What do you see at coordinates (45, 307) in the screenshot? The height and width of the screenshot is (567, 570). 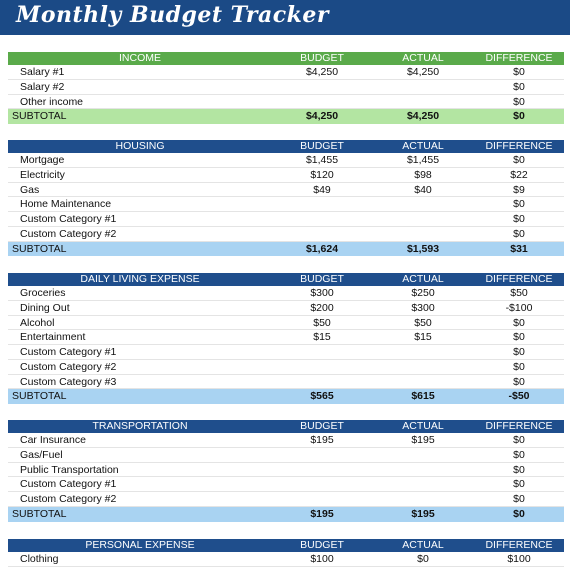 I see `row-label: Dining Out` at bounding box center [45, 307].